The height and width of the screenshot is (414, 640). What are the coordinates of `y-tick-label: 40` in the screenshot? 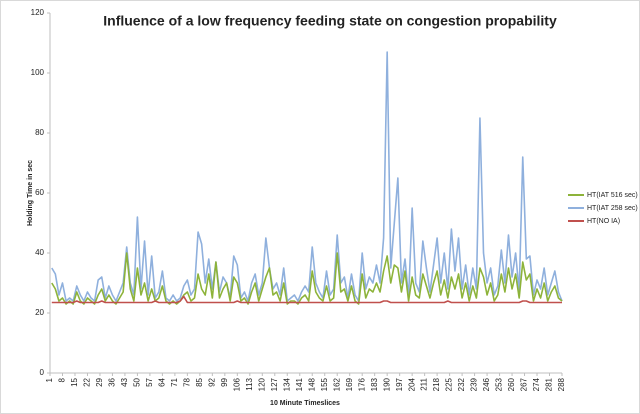 It's located at (39, 252).